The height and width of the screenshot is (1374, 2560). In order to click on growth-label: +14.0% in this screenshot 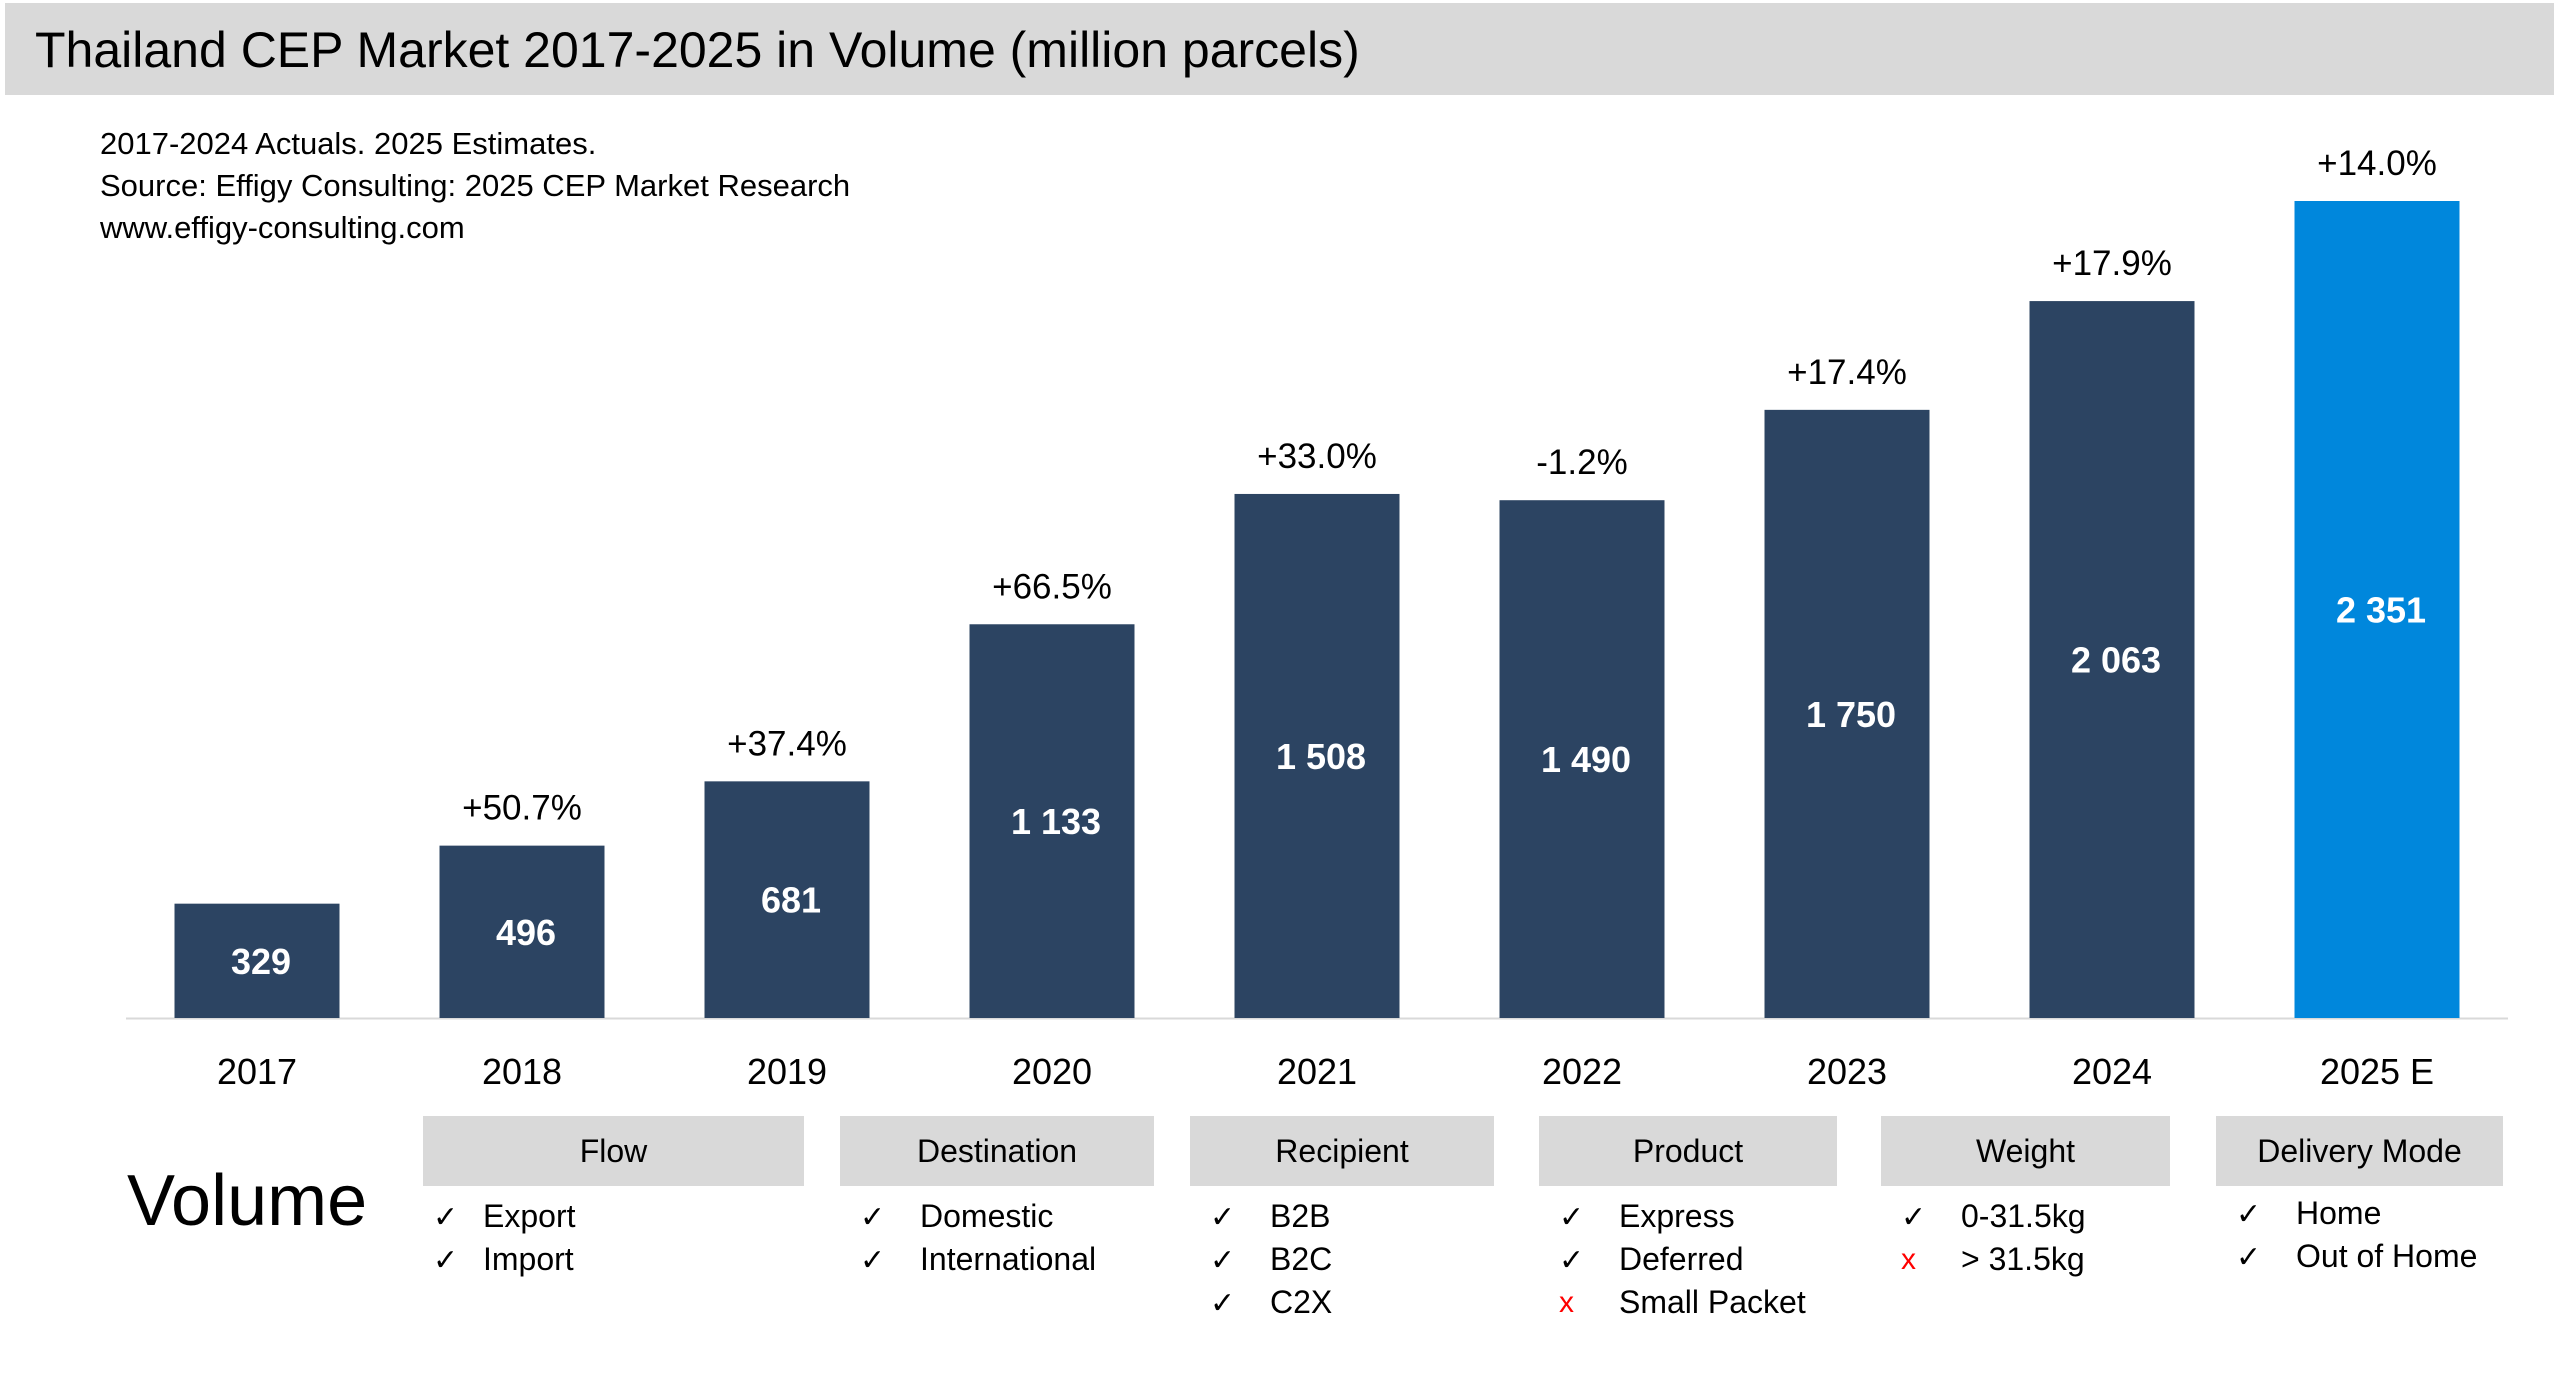, I will do `click(2377, 163)`.